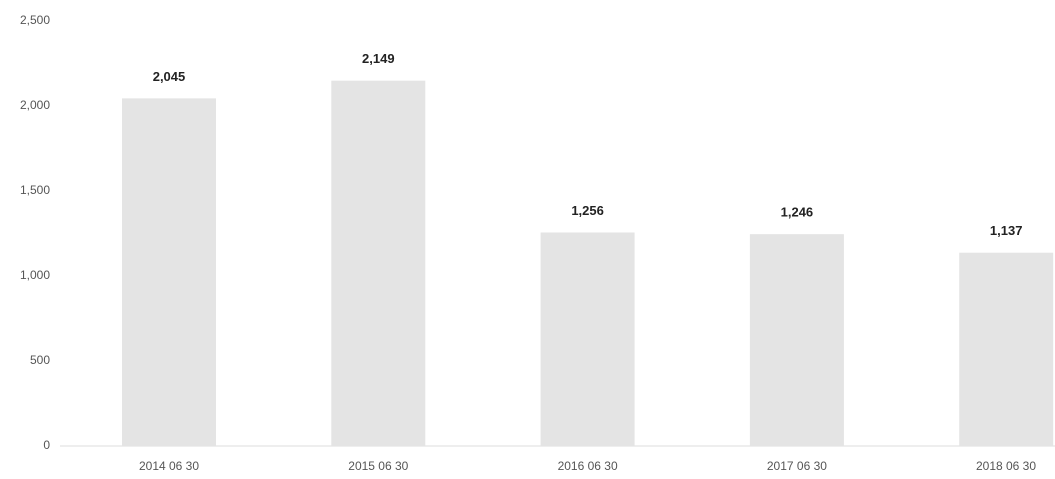 The height and width of the screenshot is (479, 1055). I want to click on value-label: 1,256, so click(587, 210).